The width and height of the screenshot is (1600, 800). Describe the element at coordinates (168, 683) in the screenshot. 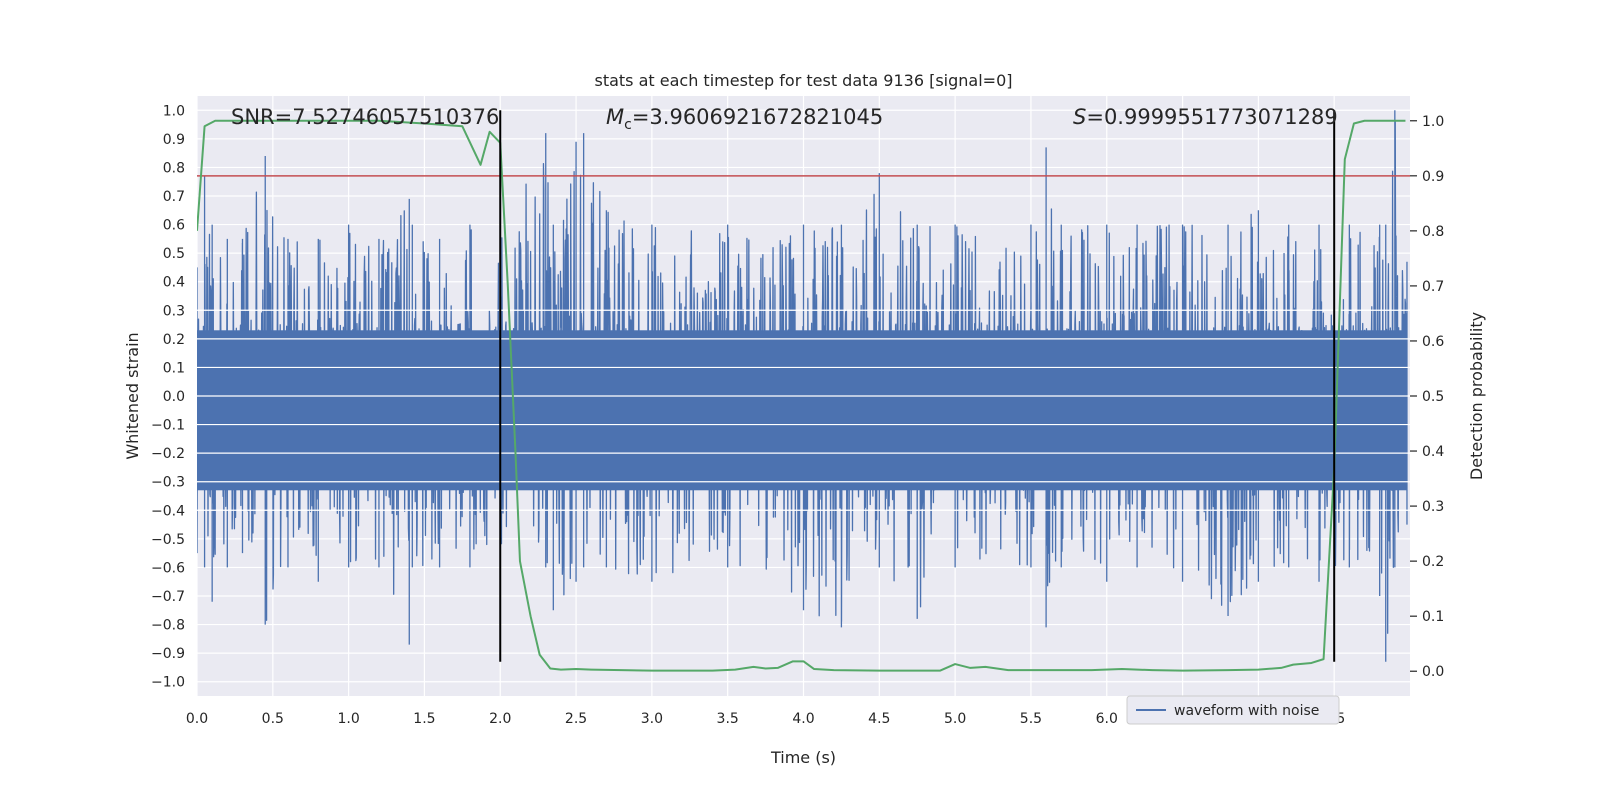

I see `y-tick-label: −1.0` at that location.